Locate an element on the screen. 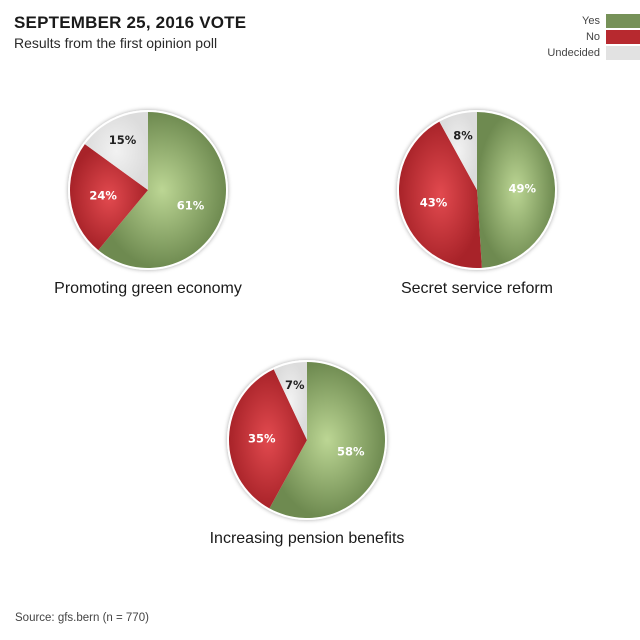 Image resolution: width=640 pixels, height=640 pixels. pie-svg: 61% 24% 15% is located at coordinates (148, 190).